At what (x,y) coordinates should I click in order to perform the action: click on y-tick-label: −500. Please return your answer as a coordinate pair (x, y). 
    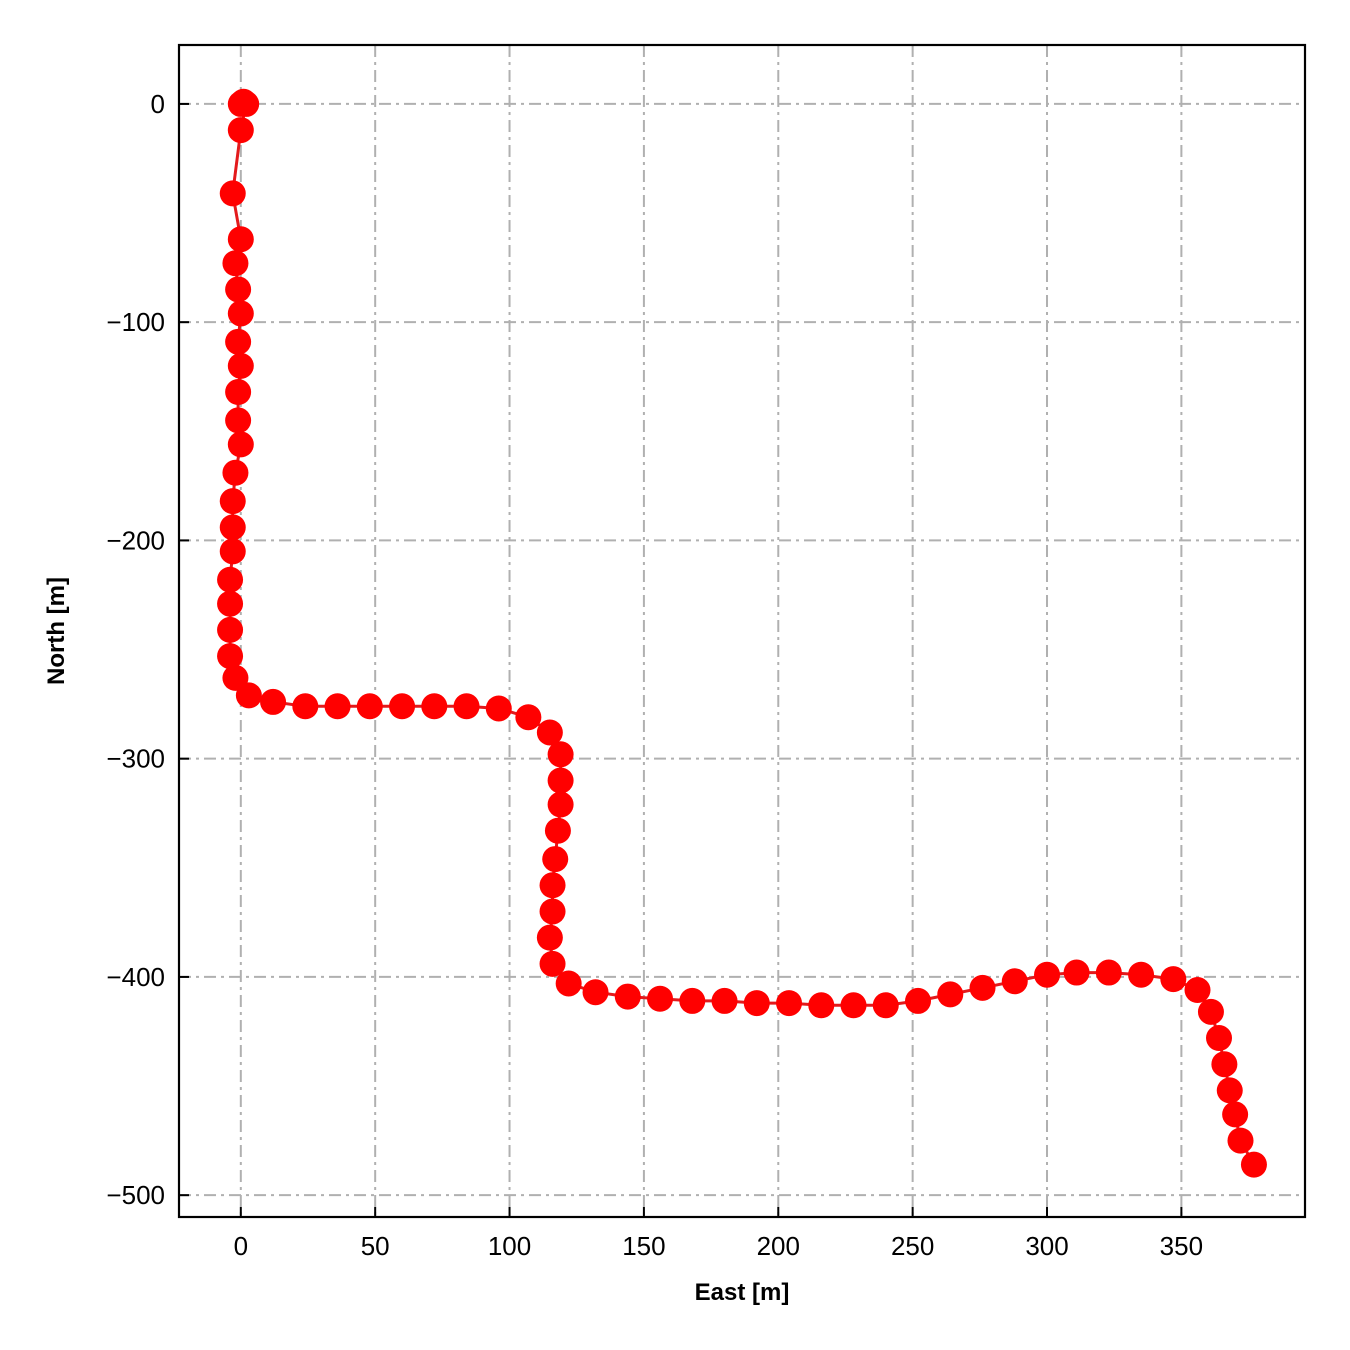
    Looking at the image, I should click on (135, 1195).